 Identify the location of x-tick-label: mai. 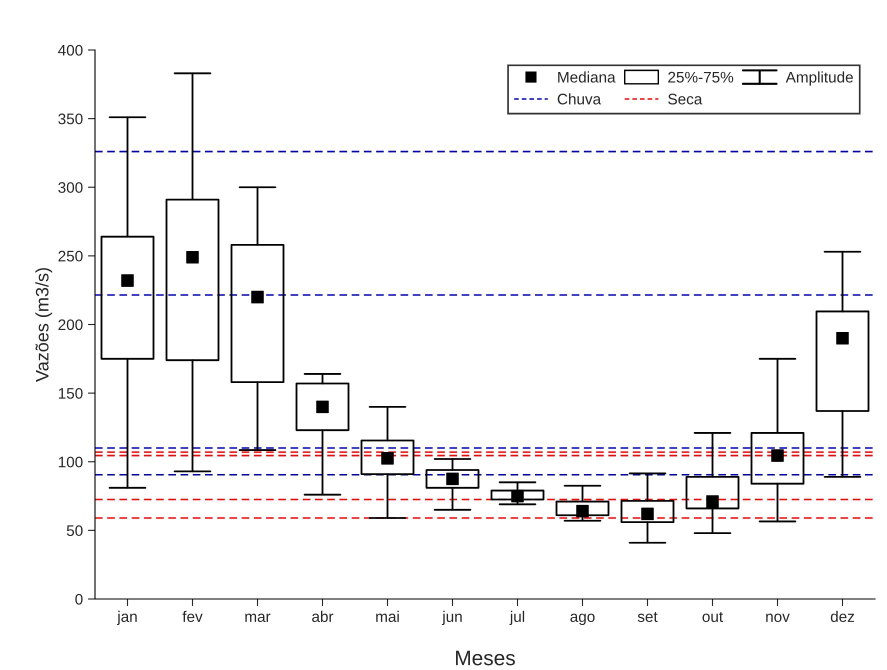
(387, 616).